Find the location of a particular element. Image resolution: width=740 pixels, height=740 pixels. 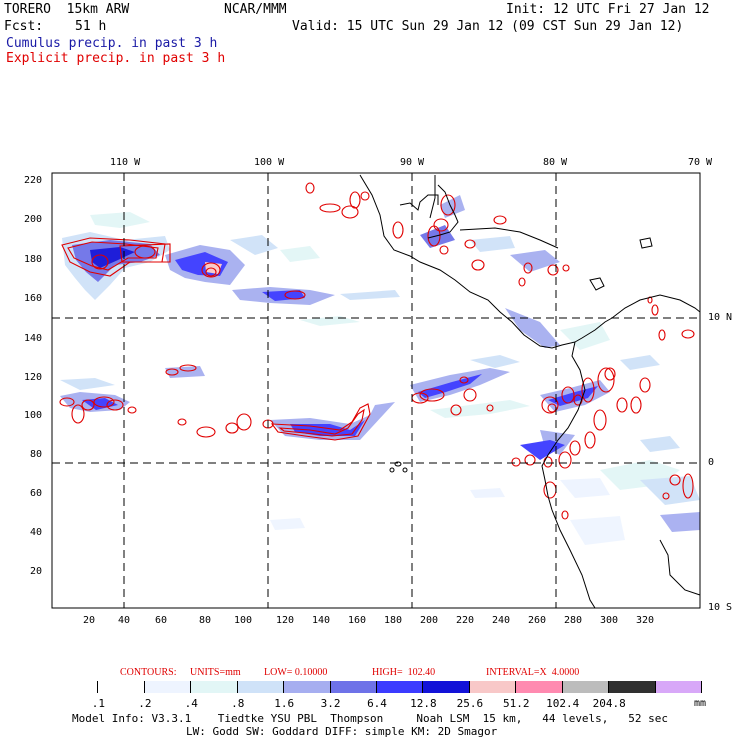

y-tick: 20 is located at coordinates (36, 571).